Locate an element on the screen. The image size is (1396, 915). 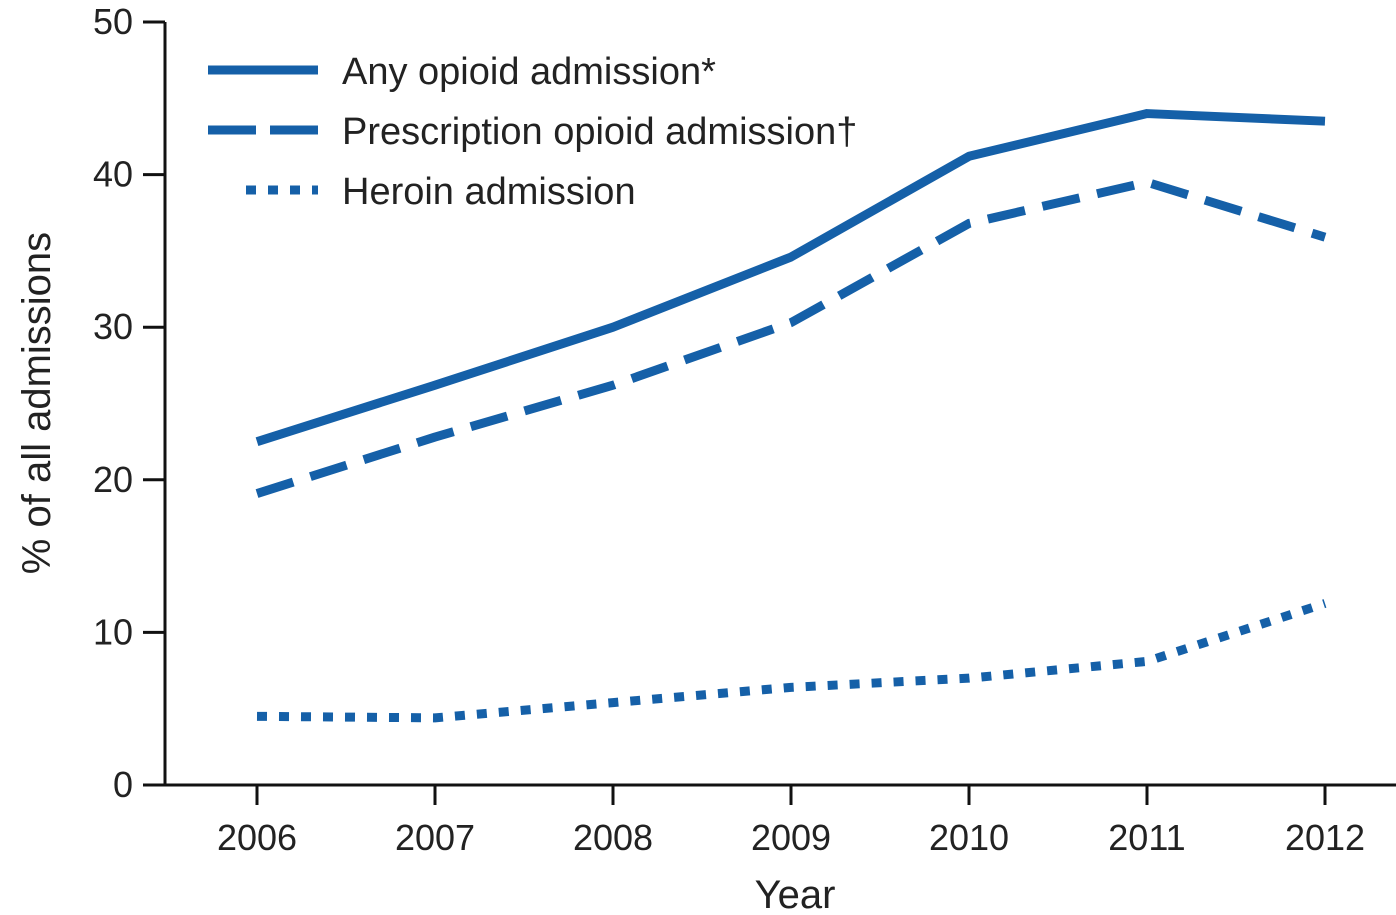
y-tick-label: 0 is located at coordinates (123, 784).